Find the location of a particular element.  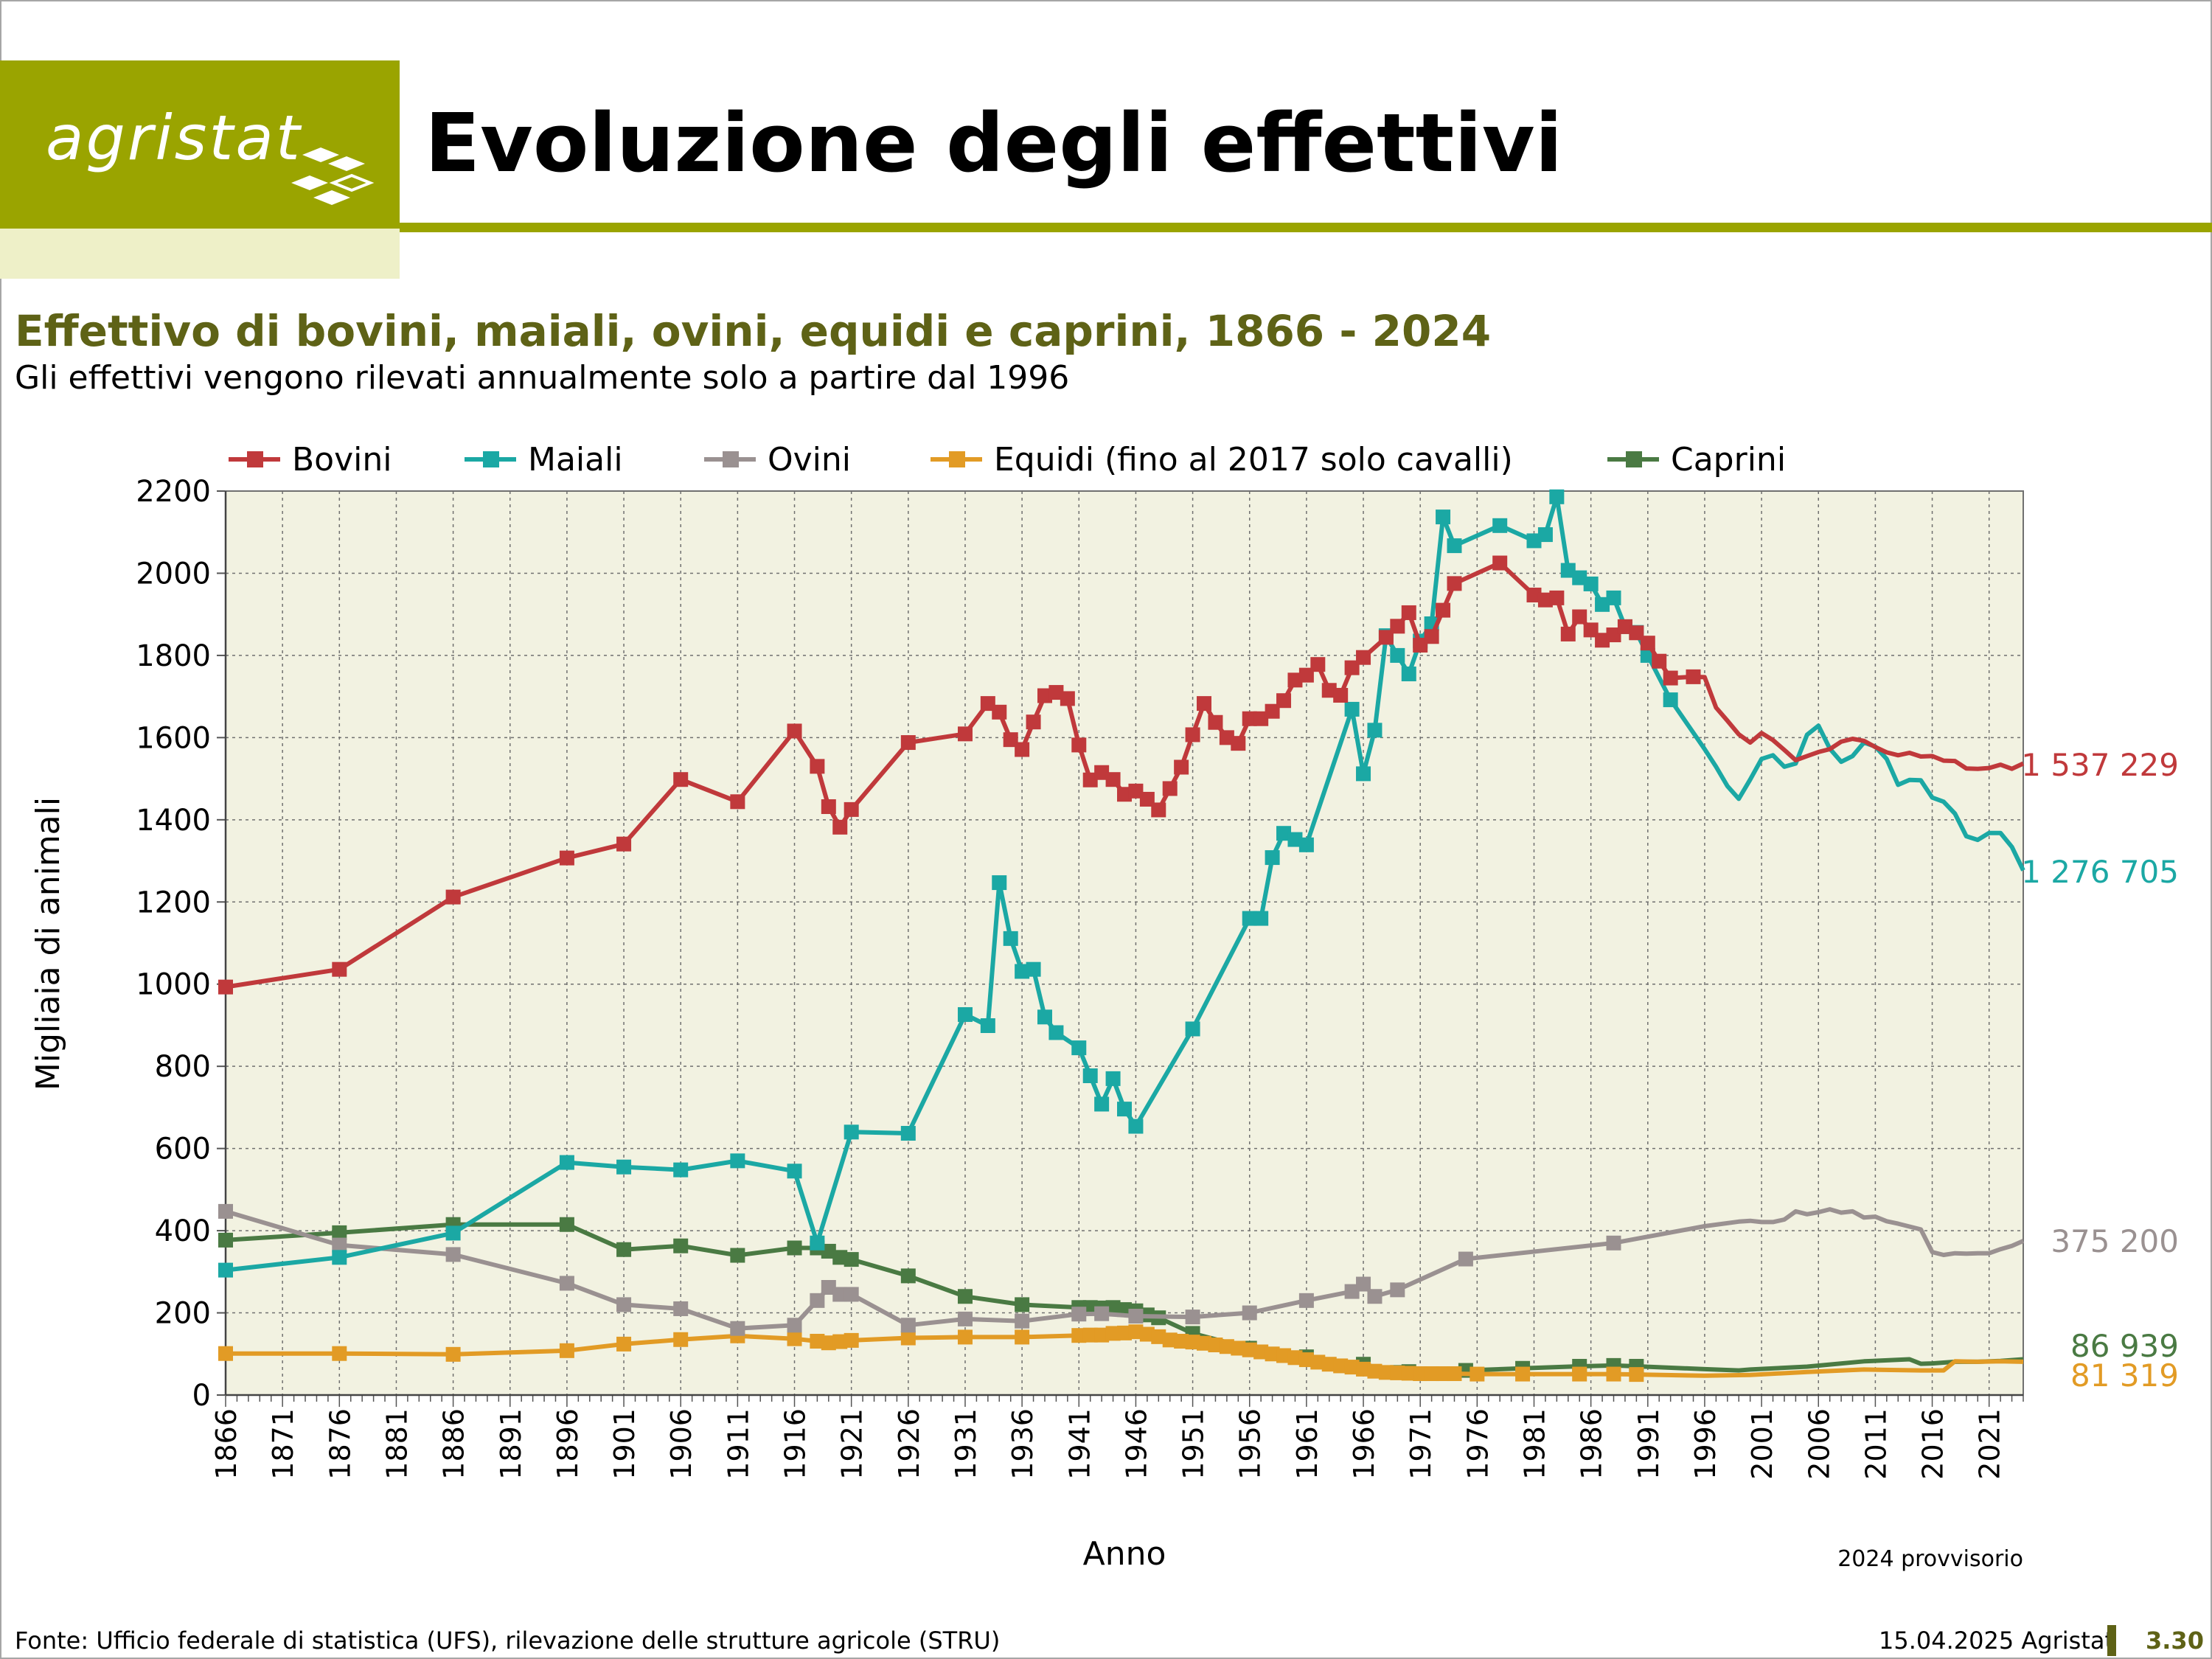

agristat-logo-text: agristat is located at coordinates (174, 138).